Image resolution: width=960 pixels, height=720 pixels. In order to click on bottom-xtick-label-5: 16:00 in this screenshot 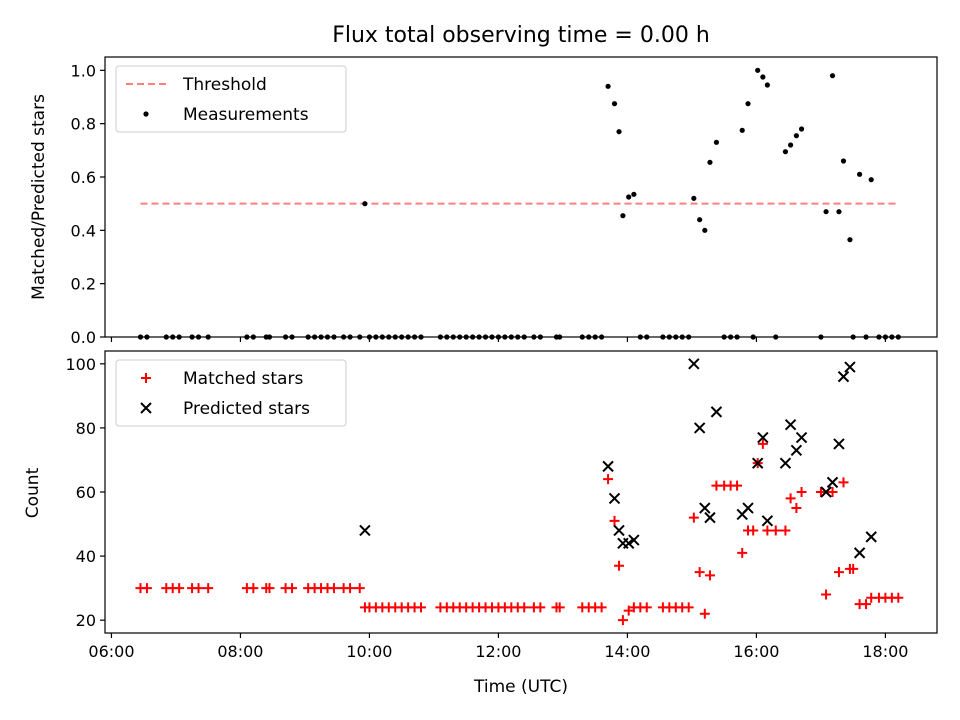, I will do `click(756, 651)`.